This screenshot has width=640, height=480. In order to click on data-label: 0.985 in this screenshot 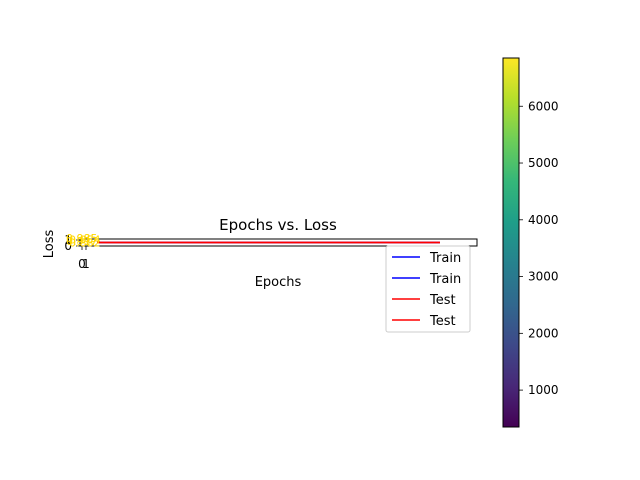, I will do `click(82, 238)`.